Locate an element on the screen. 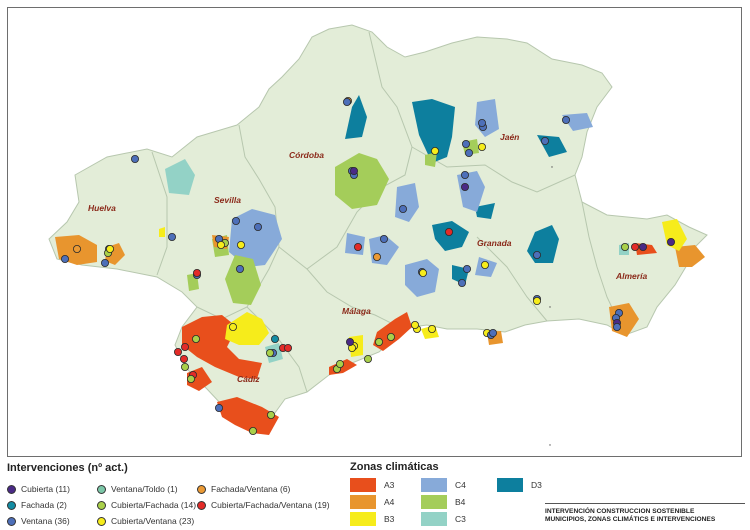 This screenshot has width=750, height=530. legend-label: Fachada (2) is located at coordinates (44, 505).